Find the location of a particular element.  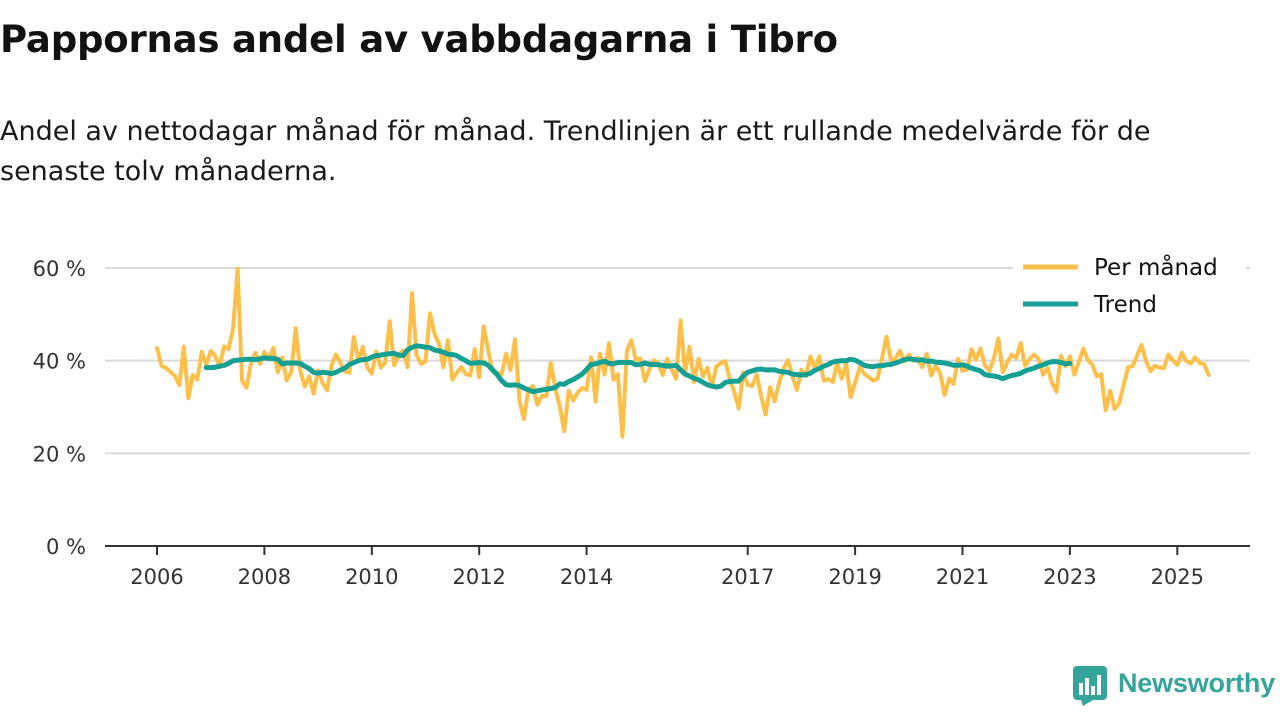

y-tick-label: 60 % is located at coordinates (59, 269).